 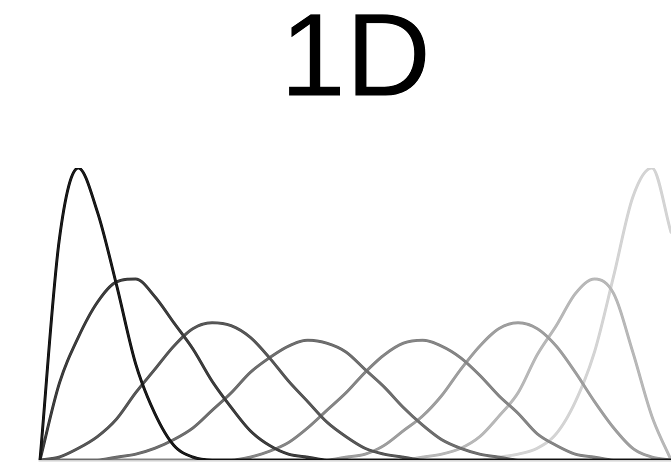 What do you see at coordinates (355, 61) in the screenshot?
I see `chart-title: 1D` at bounding box center [355, 61].